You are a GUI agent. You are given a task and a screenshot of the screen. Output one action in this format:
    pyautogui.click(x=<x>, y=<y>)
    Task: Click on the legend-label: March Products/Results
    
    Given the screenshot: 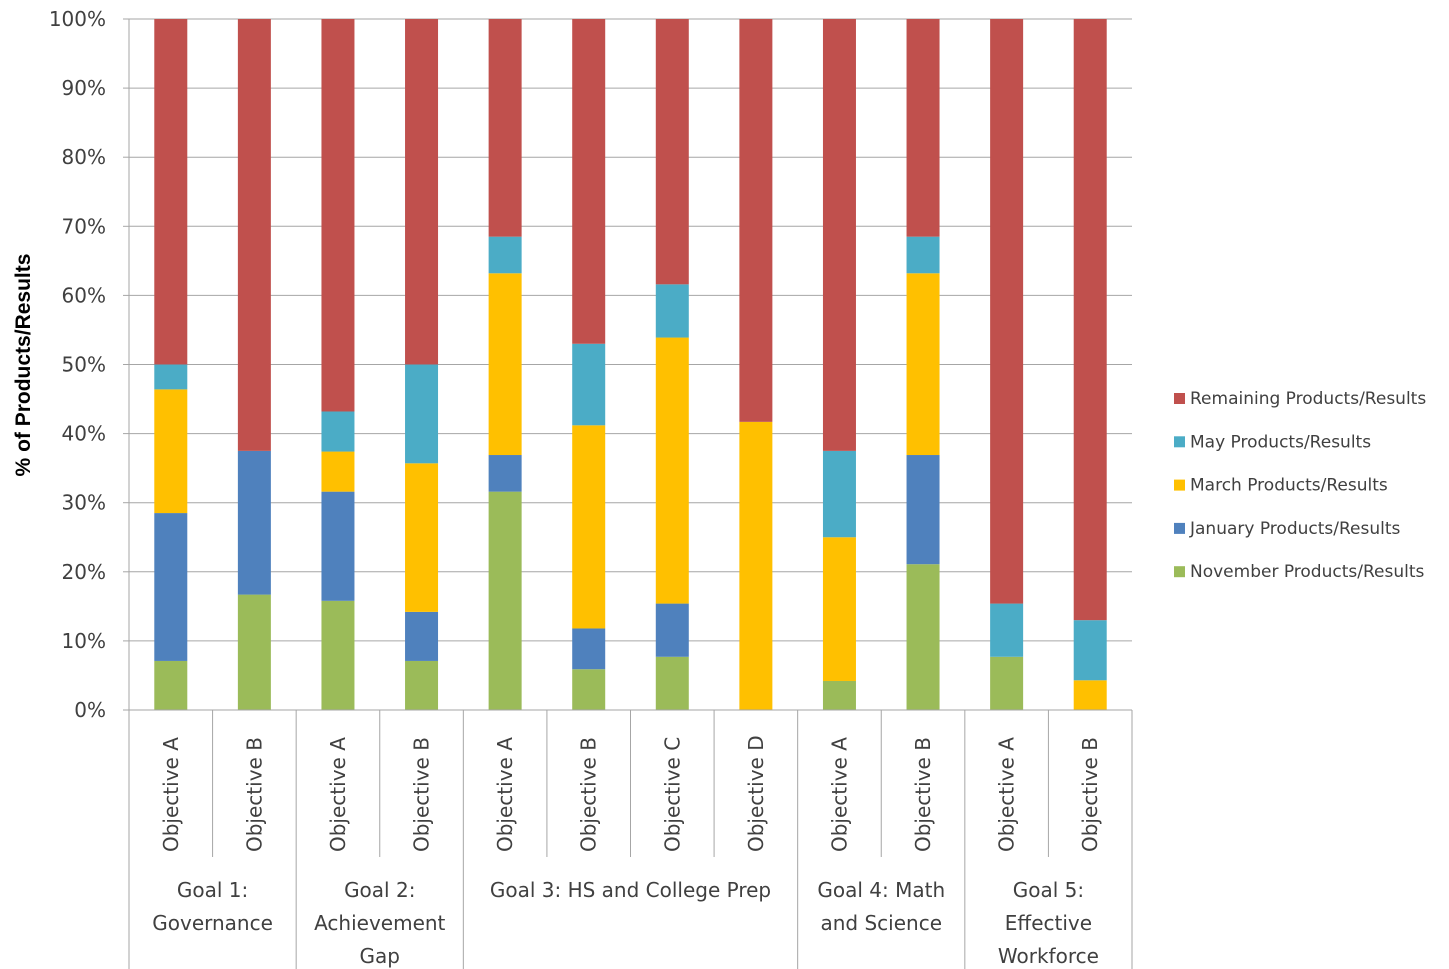 What is the action you would take?
    pyautogui.click(x=1289, y=486)
    